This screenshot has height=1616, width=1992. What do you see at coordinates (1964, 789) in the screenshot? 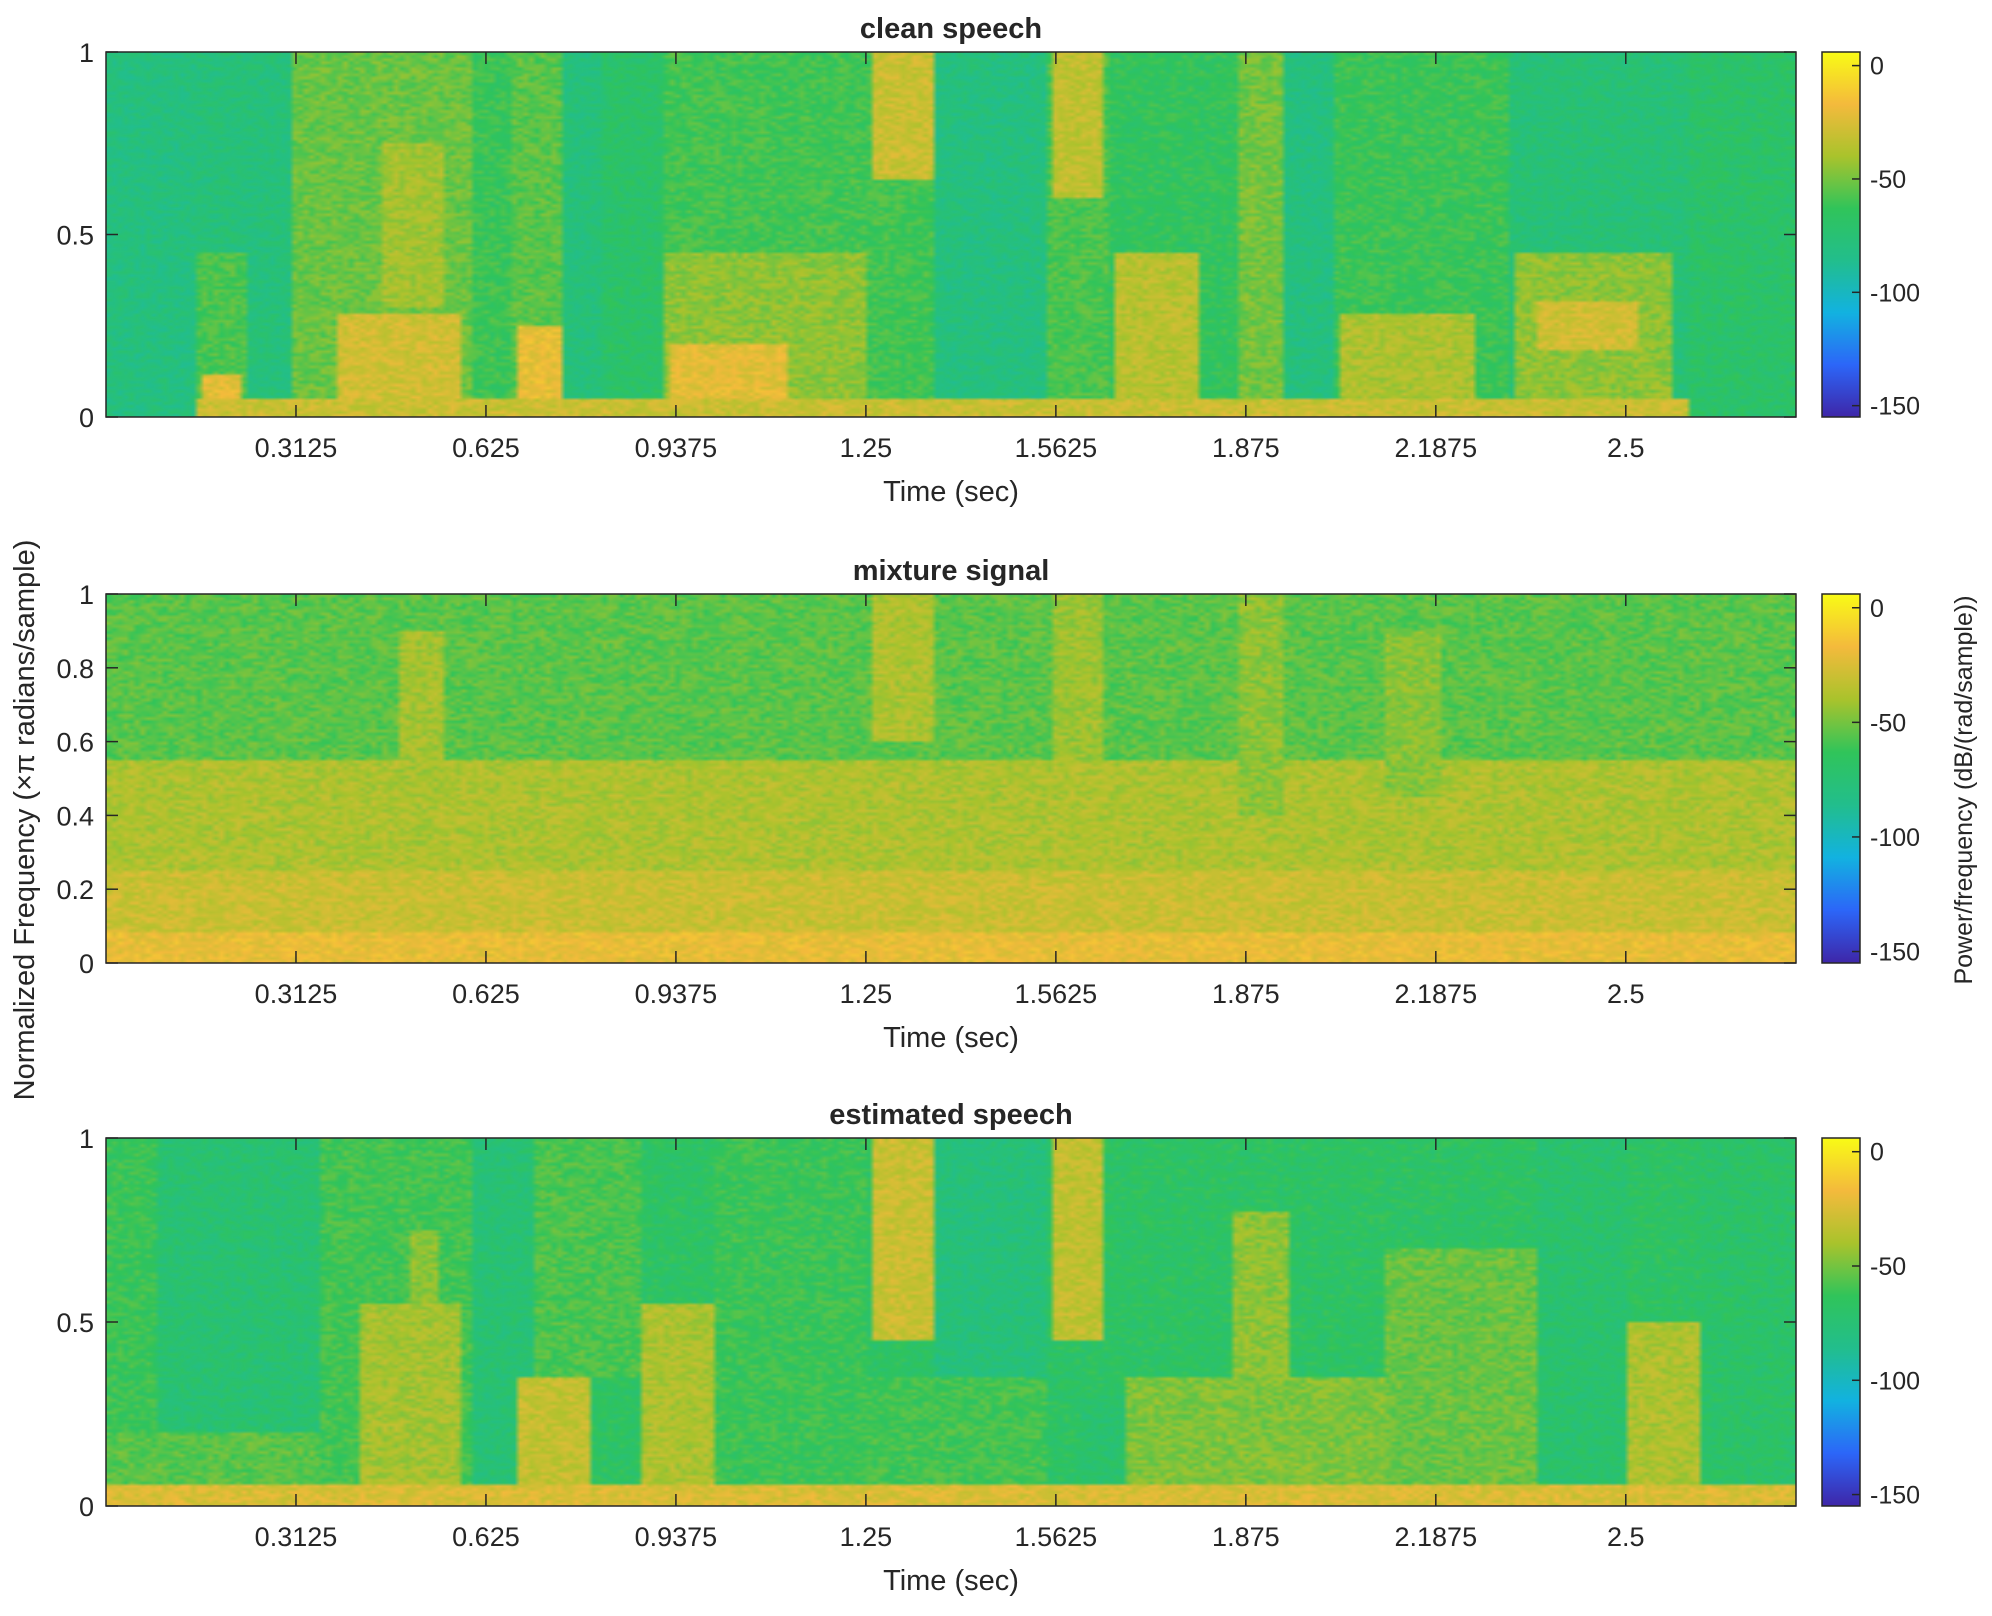
I see `colorbar-label: Power/frequency (dB/(rad/sample))` at bounding box center [1964, 789].